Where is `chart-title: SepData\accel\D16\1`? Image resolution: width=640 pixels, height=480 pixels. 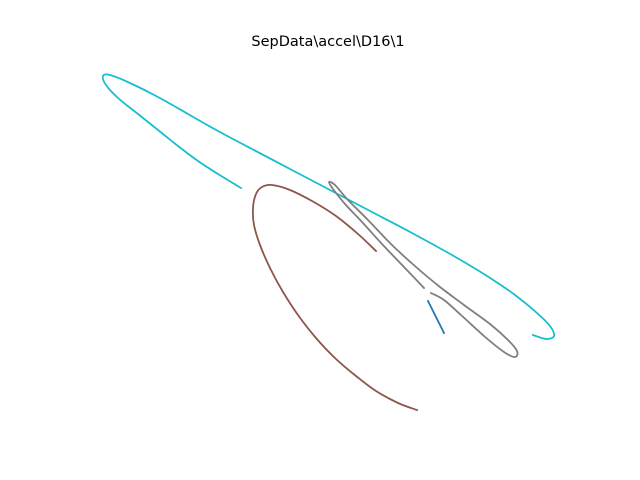 chart-title: SepData\accel\D16\1 is located at coordinates (328, 42).